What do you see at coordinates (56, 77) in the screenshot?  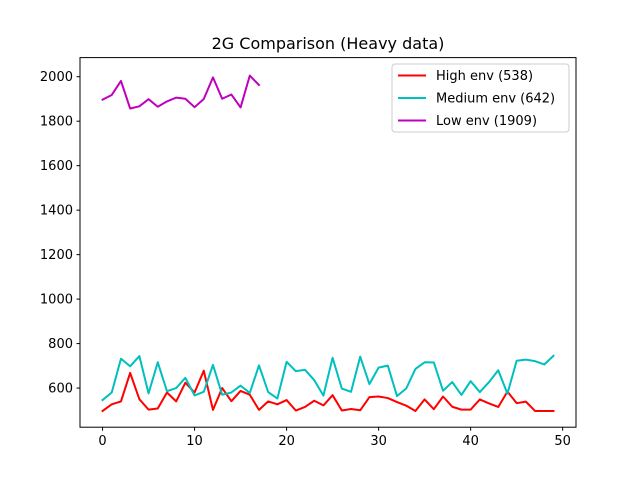 I see `y-tick-label: 2000` at bounding box center [56, 77].